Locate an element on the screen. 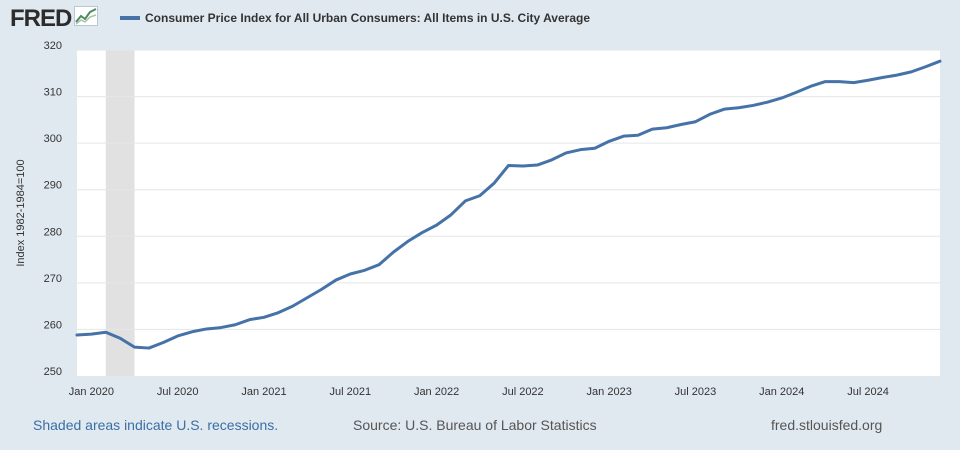 This screenshot has height=450, width=960. y-axis-label: Index 1982-1984=100 is located at coordinates (21, 212).